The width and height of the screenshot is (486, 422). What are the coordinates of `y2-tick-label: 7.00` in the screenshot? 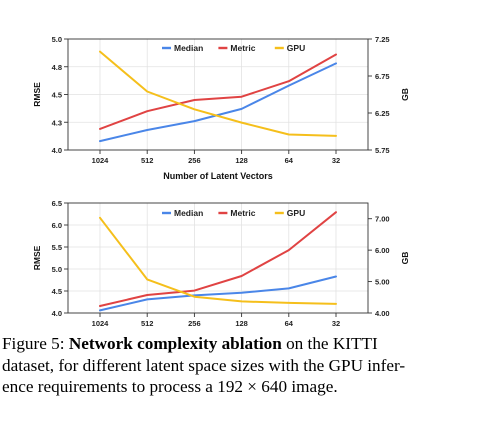 It's located at (382, 219).